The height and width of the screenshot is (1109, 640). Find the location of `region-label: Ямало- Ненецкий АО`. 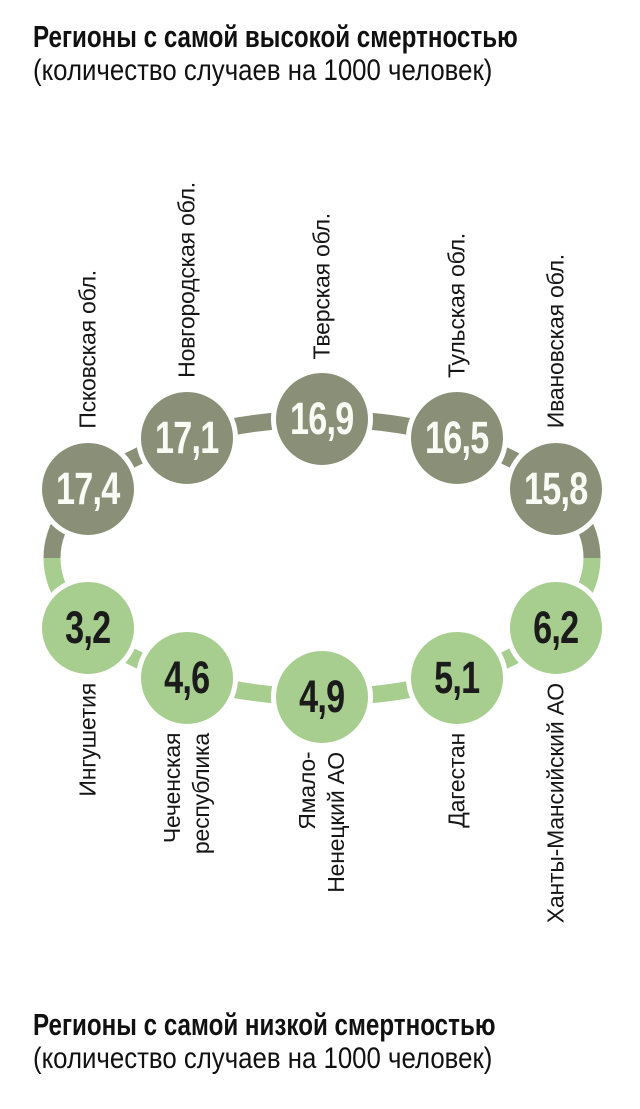

region-label: Ямало- Ненецкий АО is located at coordinates (321, 822).